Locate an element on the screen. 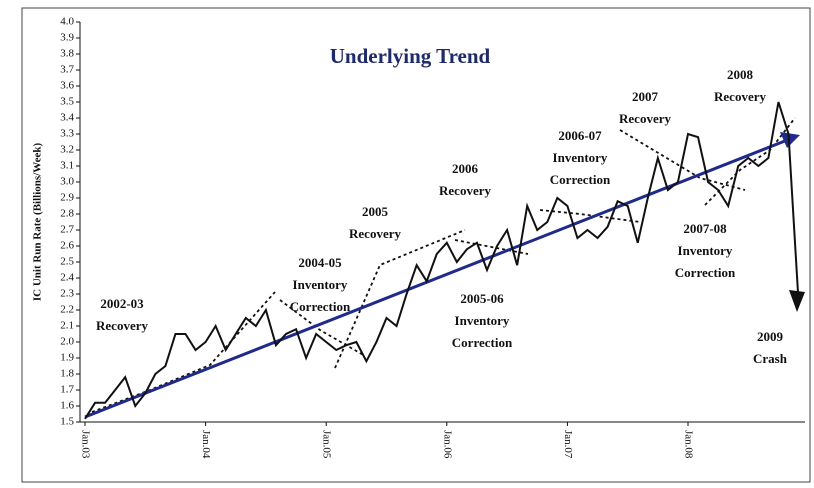  x-tick-label: Jan.08 is located at coordinates (688, 444).